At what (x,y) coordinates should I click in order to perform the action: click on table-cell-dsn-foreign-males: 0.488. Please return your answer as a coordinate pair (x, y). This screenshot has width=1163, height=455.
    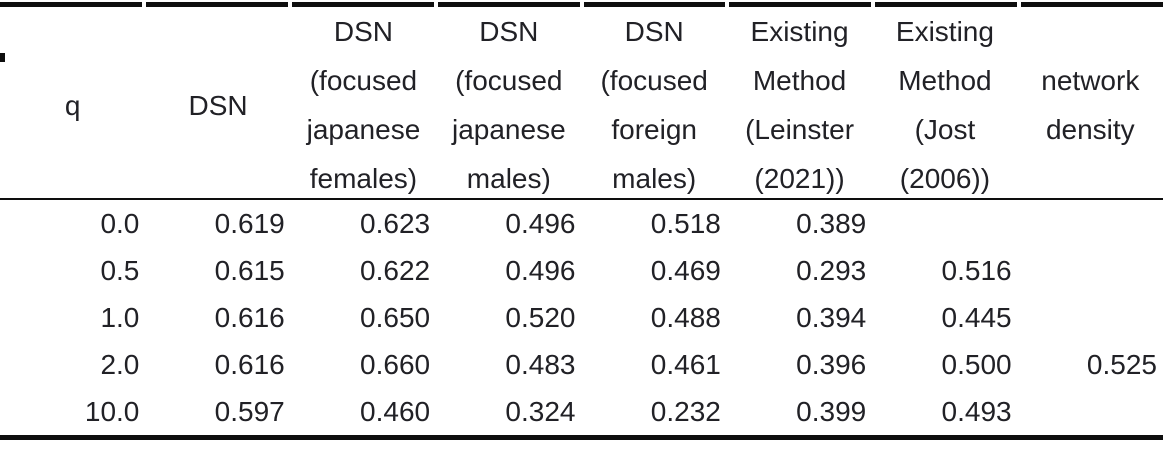
    Looking at the image, I should click on (685, 317).